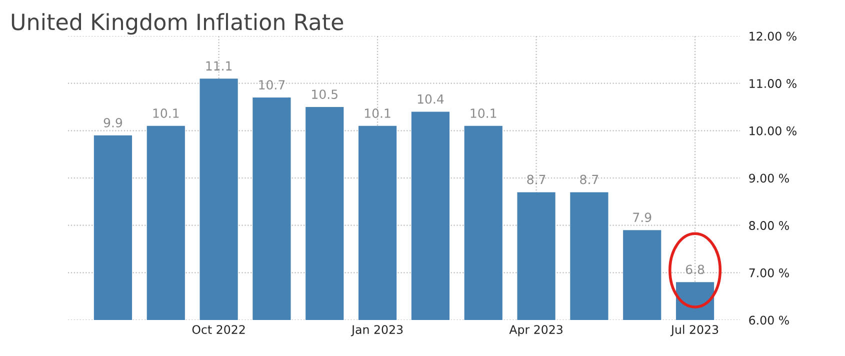 Image resolution: width=845 pixels, height=356 pixels. I want to click on x-tick-label: Oct 2022, so click(218, 329).